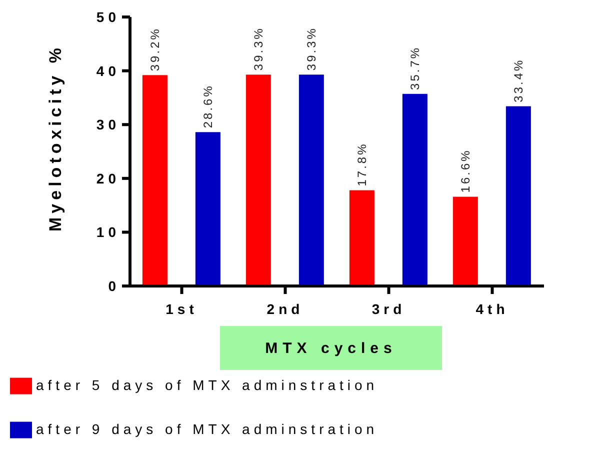 This screenshot has height=459, width=614. What do you see at coordinates (108, 124) in the screenshot?
I see `y-tick-label: 30` at bounding box center [108, 124].